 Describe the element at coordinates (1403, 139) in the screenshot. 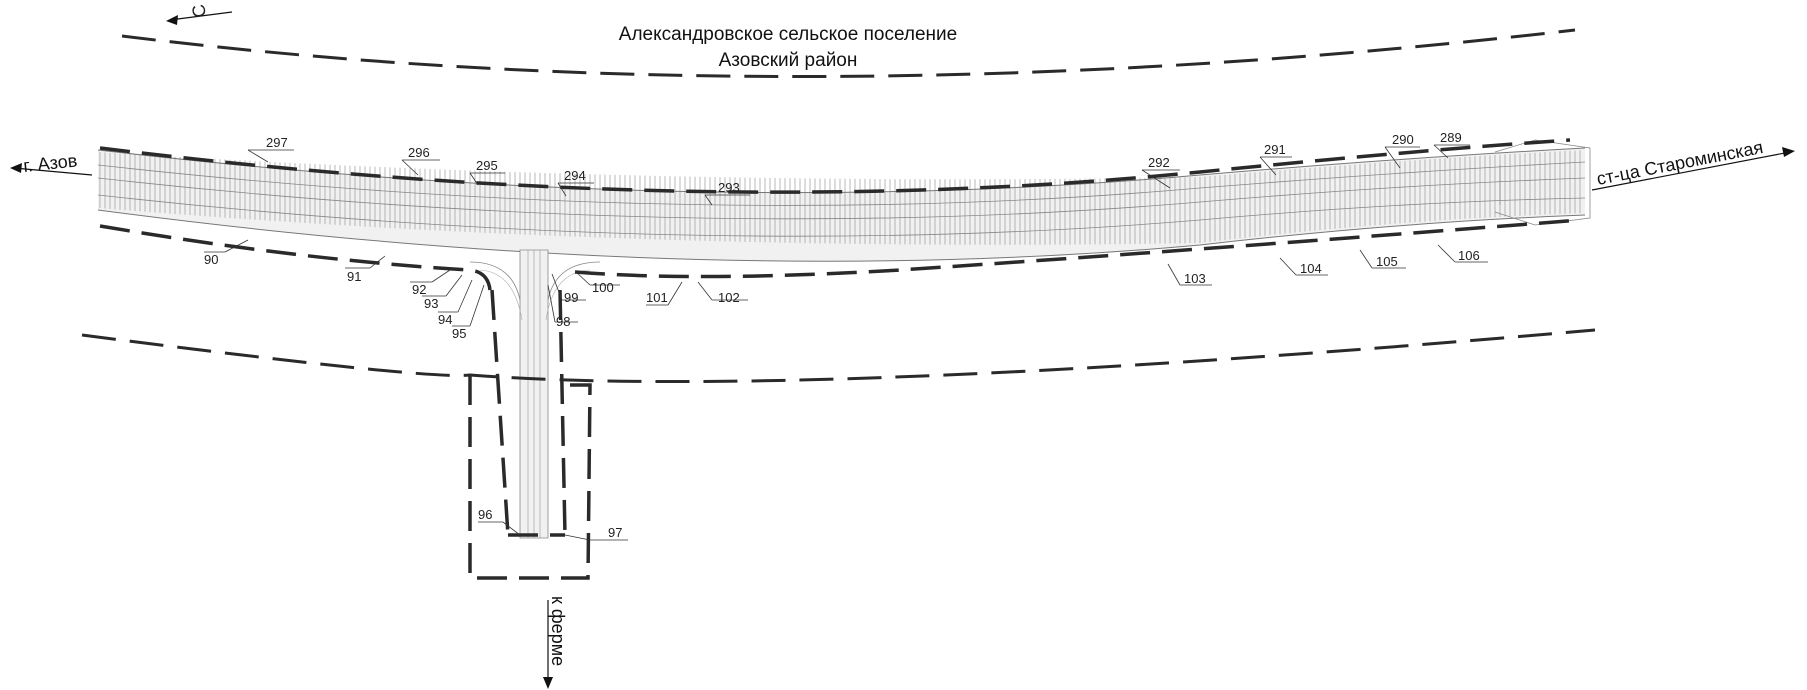

I see `point-label: 290` at that location.